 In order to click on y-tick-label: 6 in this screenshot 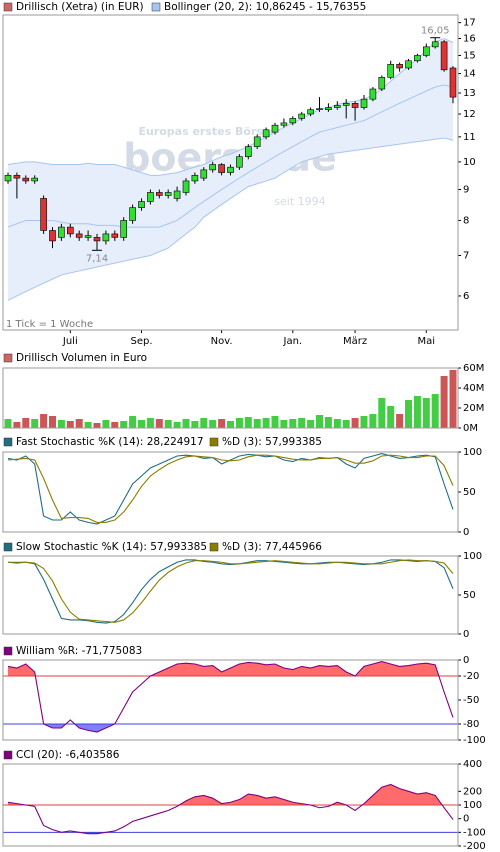, I will do `click(466, 296)`.